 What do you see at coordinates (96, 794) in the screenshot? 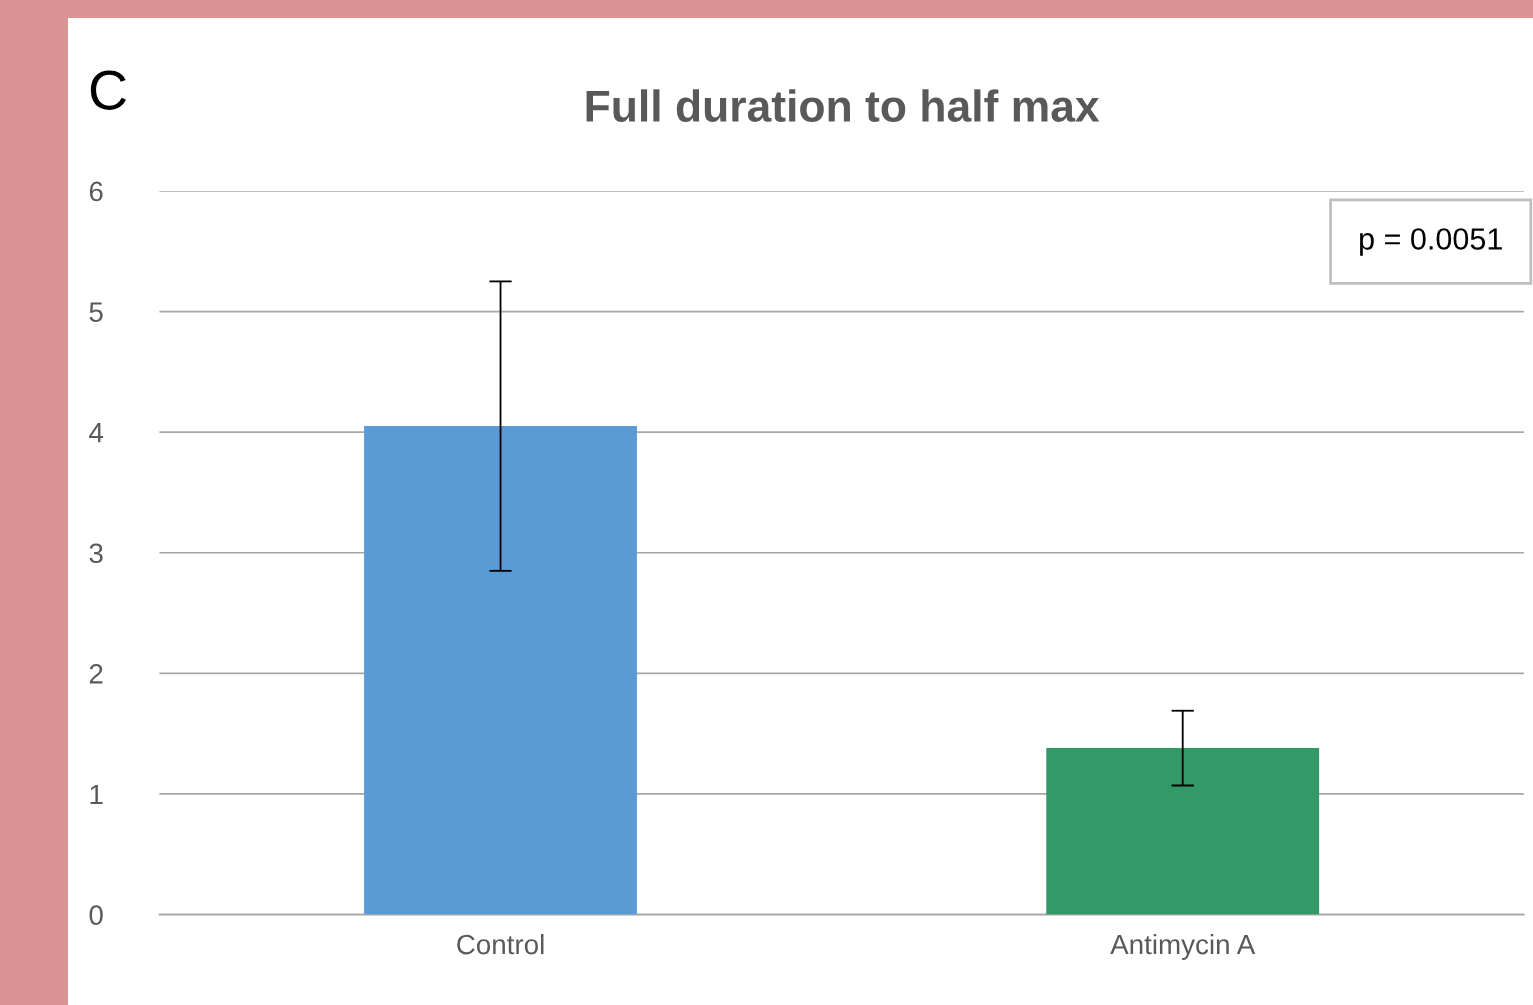
I see `y-tick-label: 1` at bounding box center [96, 794].